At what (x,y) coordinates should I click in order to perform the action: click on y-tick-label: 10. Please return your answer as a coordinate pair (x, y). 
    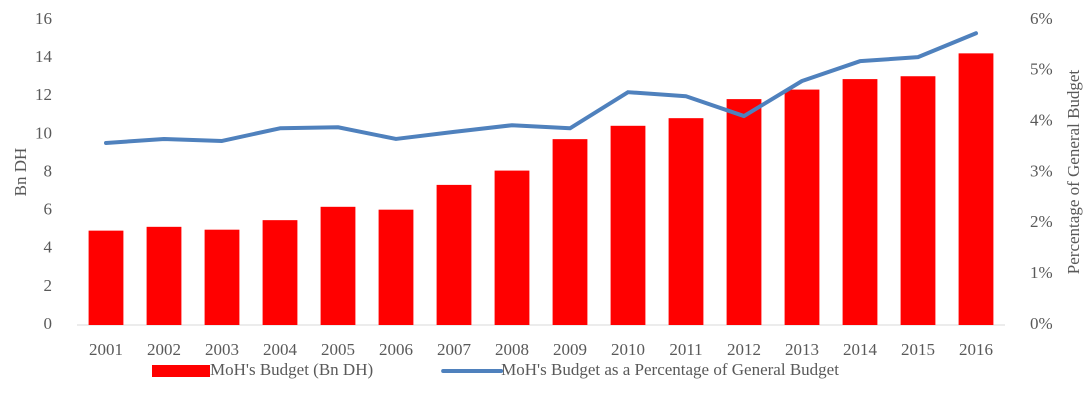
    Looking at the image, I should click on (43, 132).